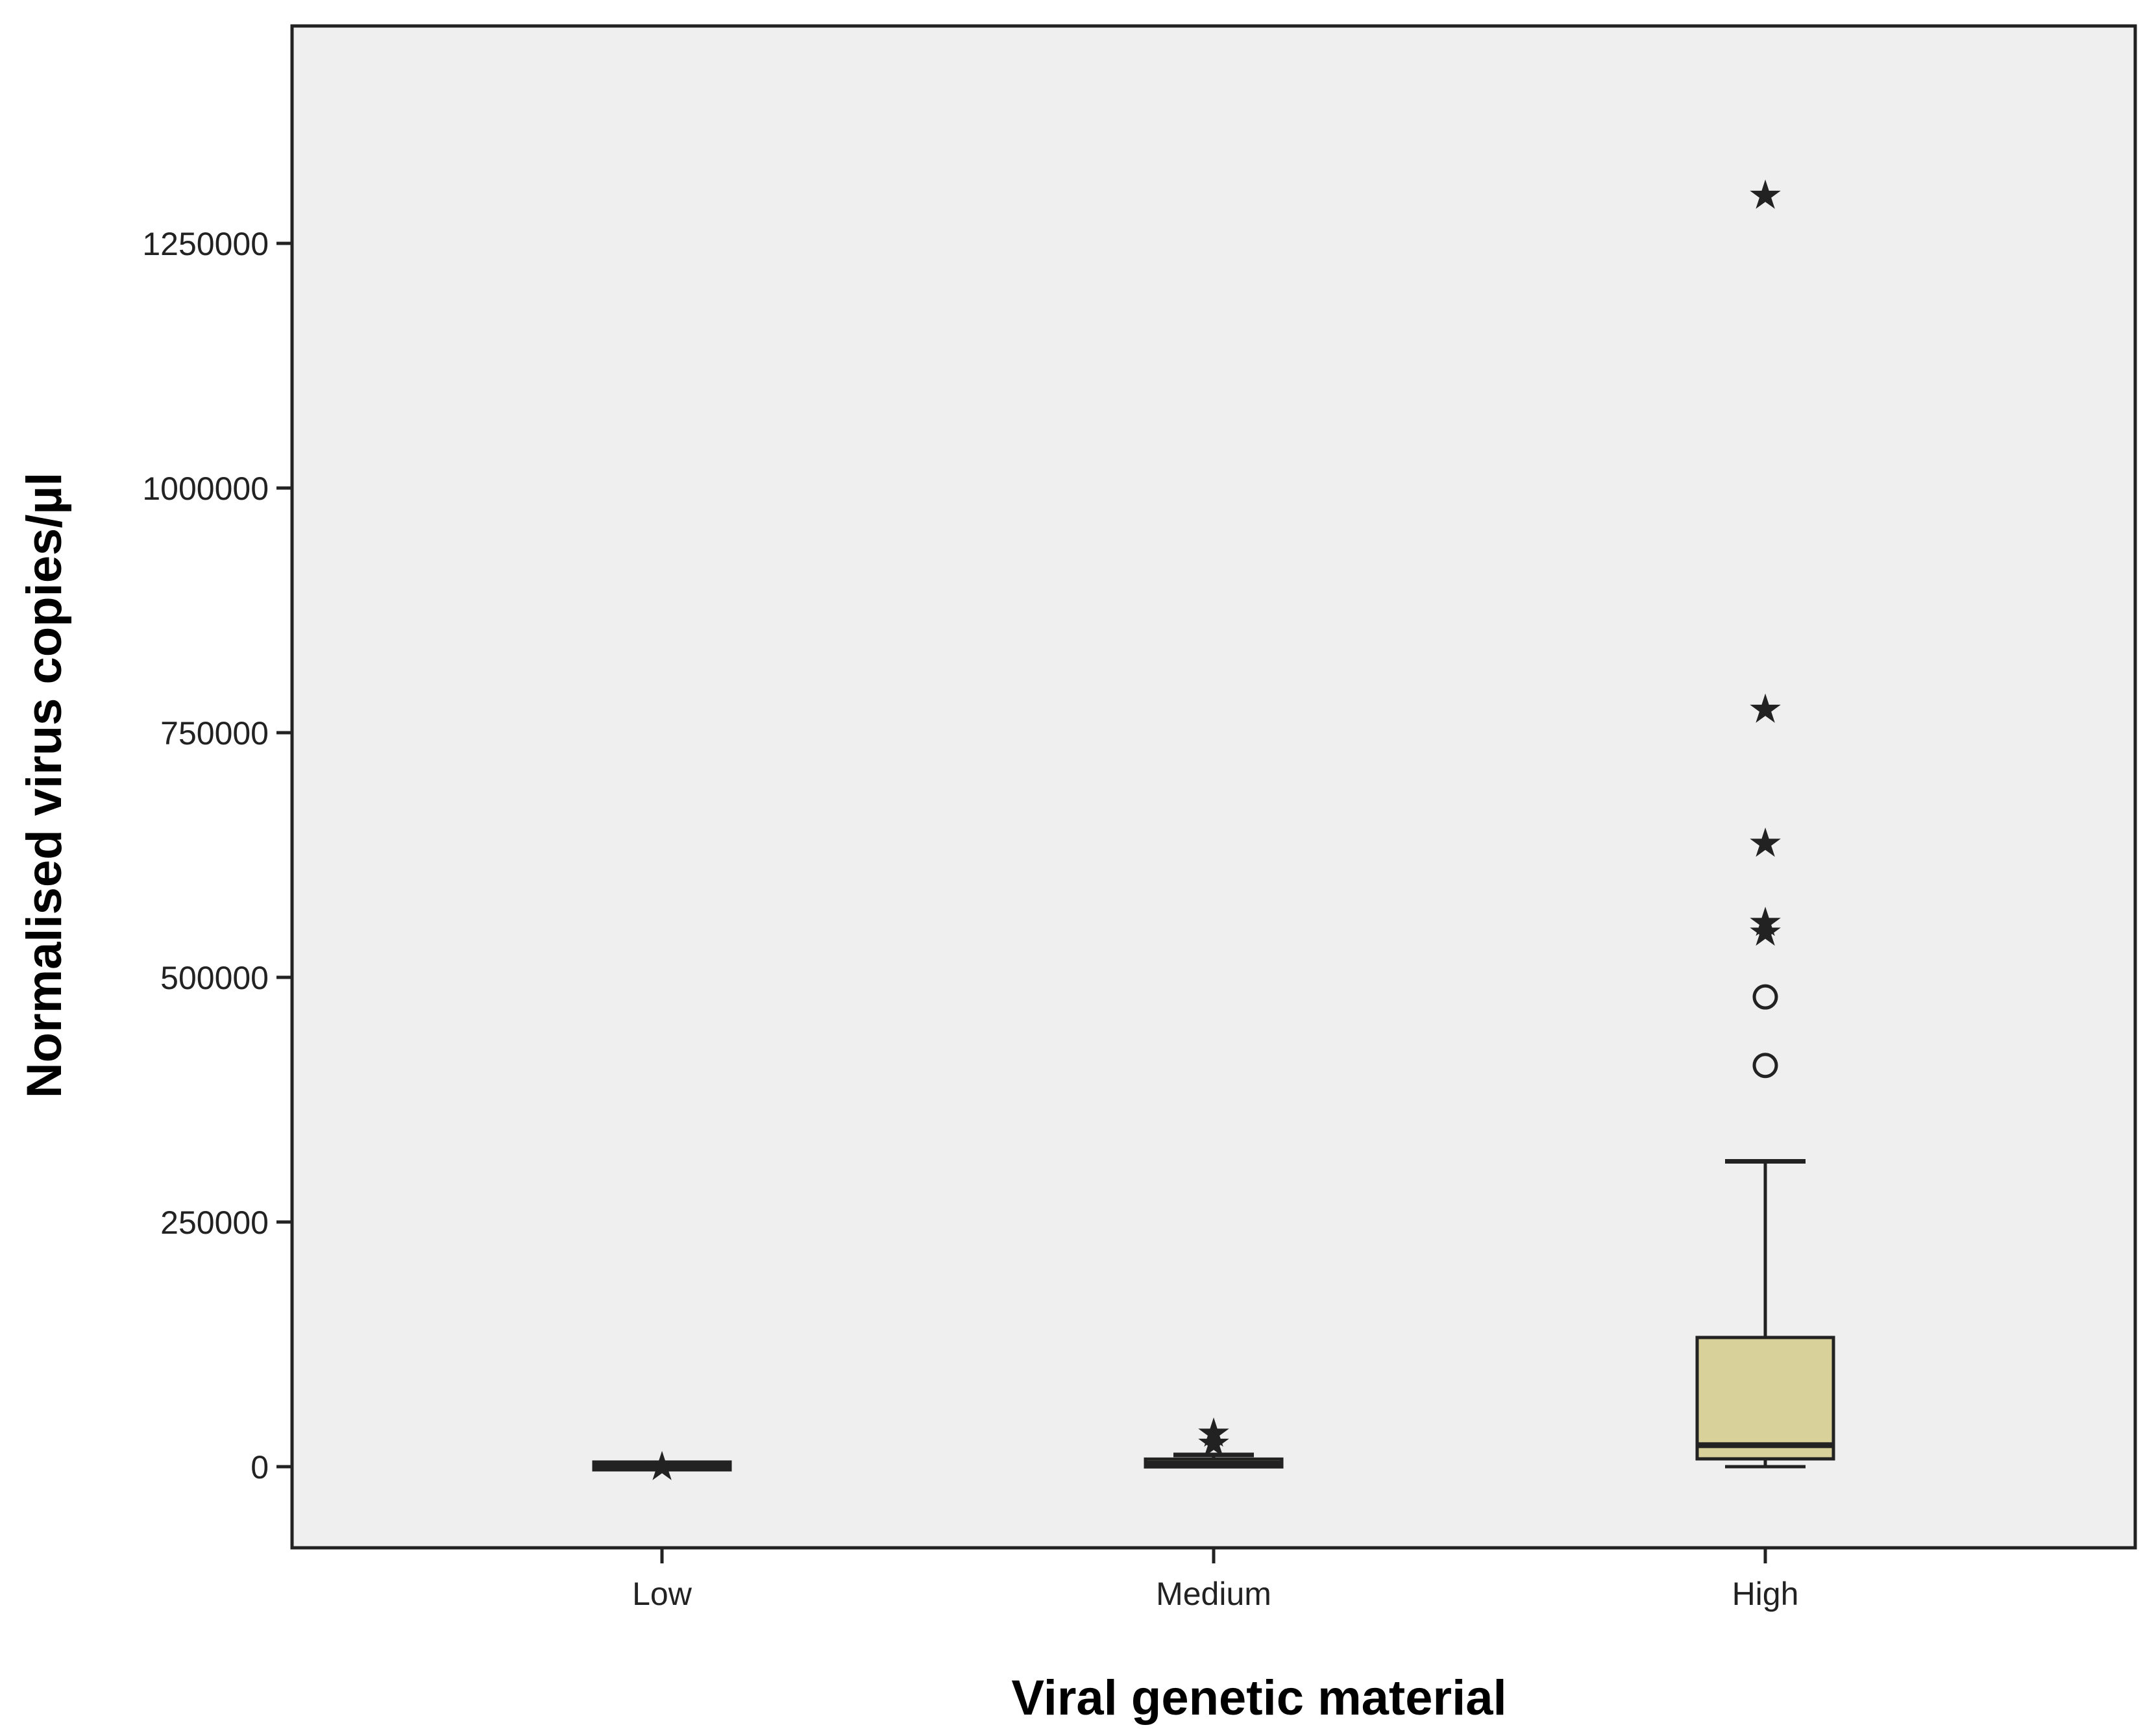  I want to click on y-tick-label: 1250000, so click(205, 244).